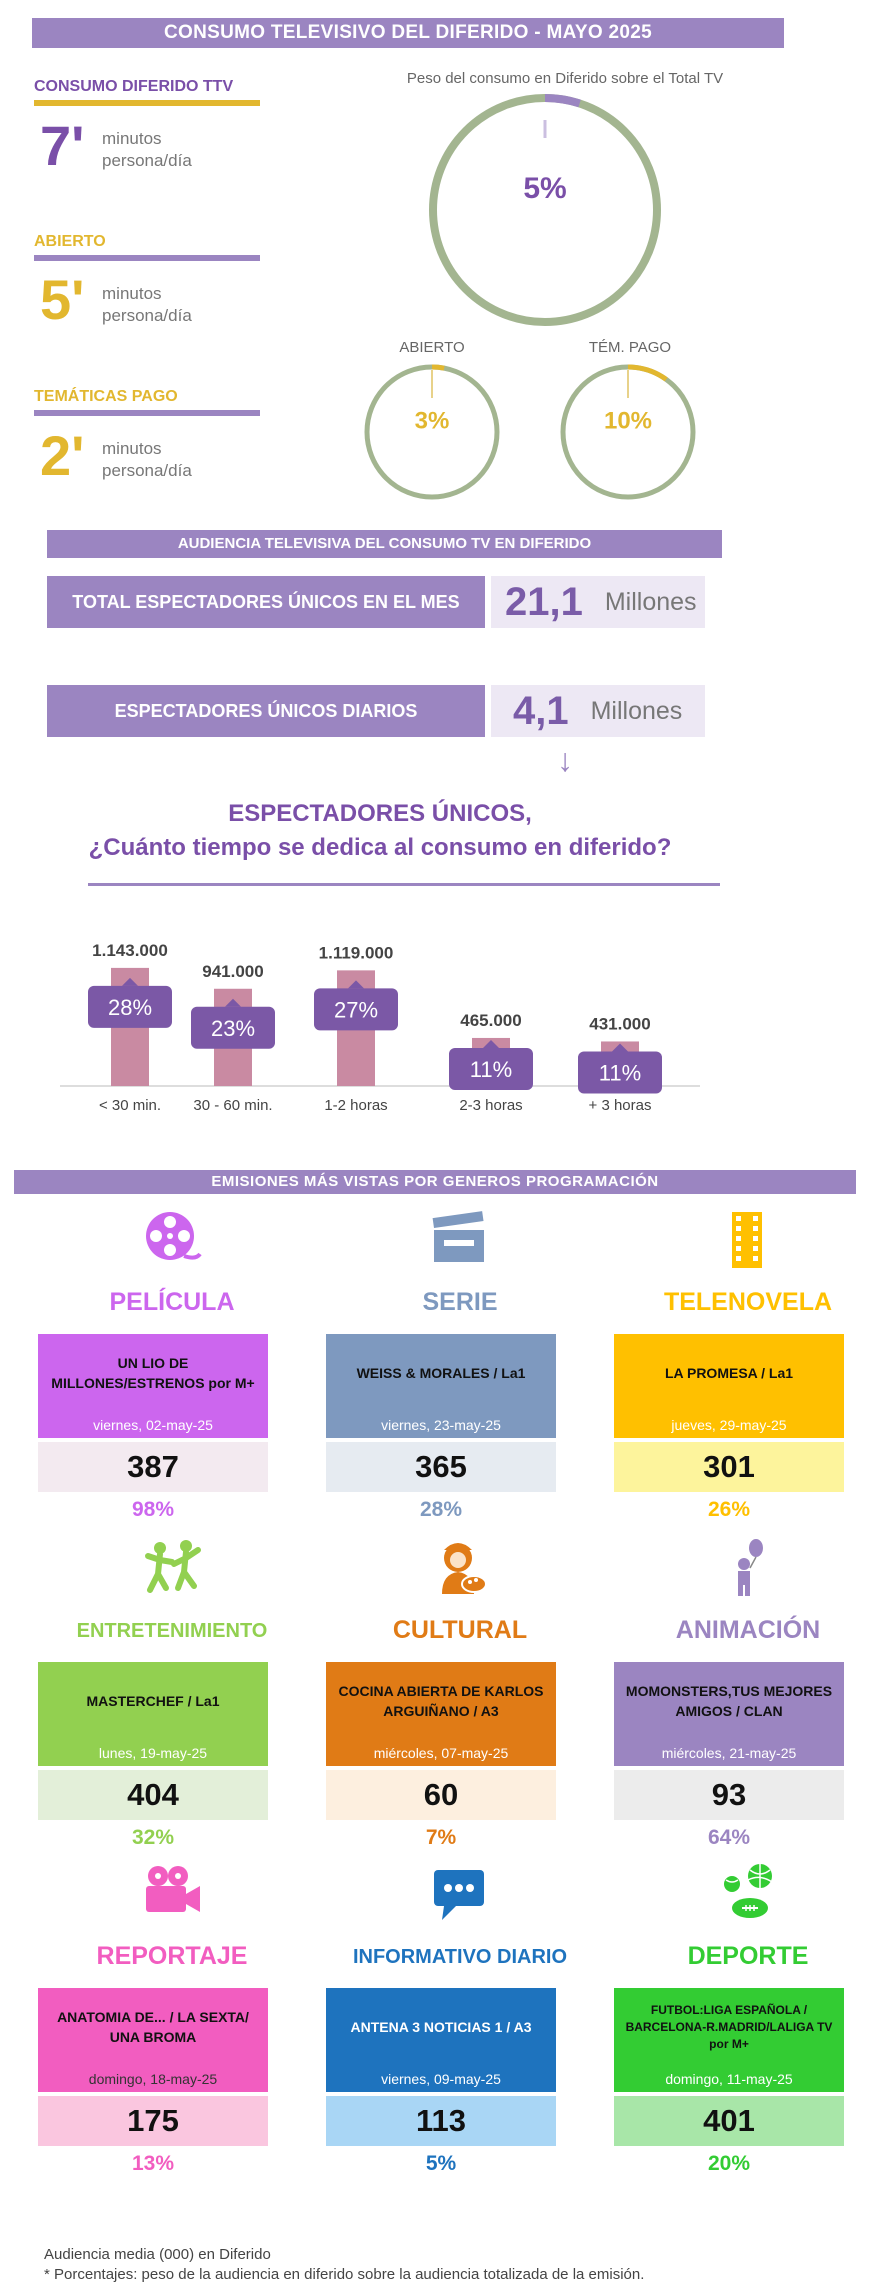  Describe the element at coordinates (62, 455) in the screenshot. I see `stat-value-pago: 2'` at that location.